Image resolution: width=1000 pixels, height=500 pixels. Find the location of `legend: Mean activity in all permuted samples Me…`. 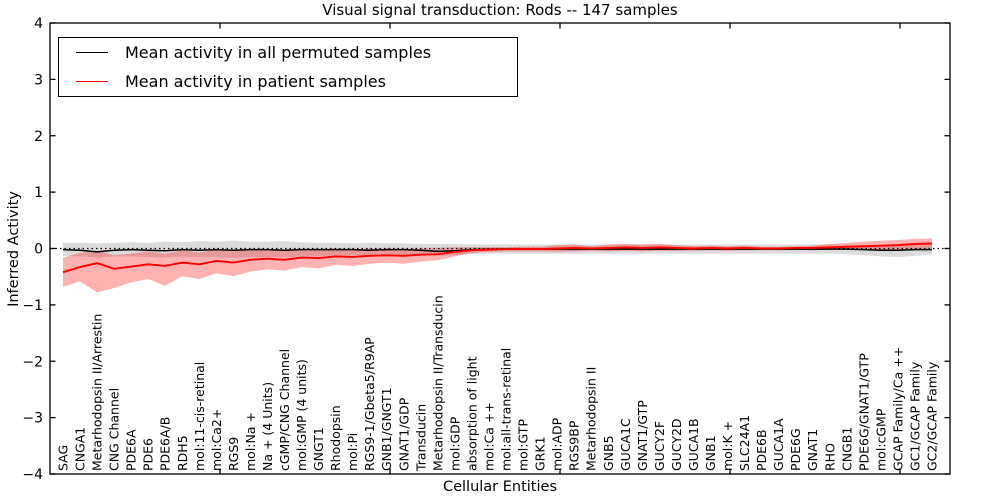

legend: Mean activity in all permuted samples Me… is located at coordinates (288, 67).